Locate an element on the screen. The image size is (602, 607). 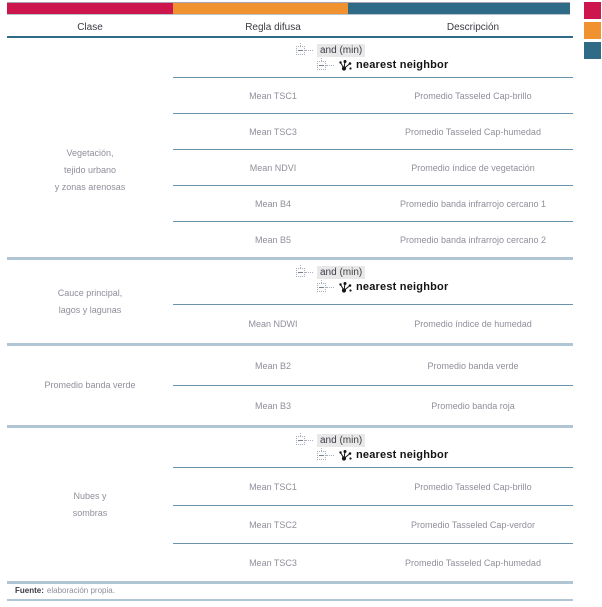
table-row: Mean NDVI Promedio índice de vegetación is located at coordinates (373, 168).